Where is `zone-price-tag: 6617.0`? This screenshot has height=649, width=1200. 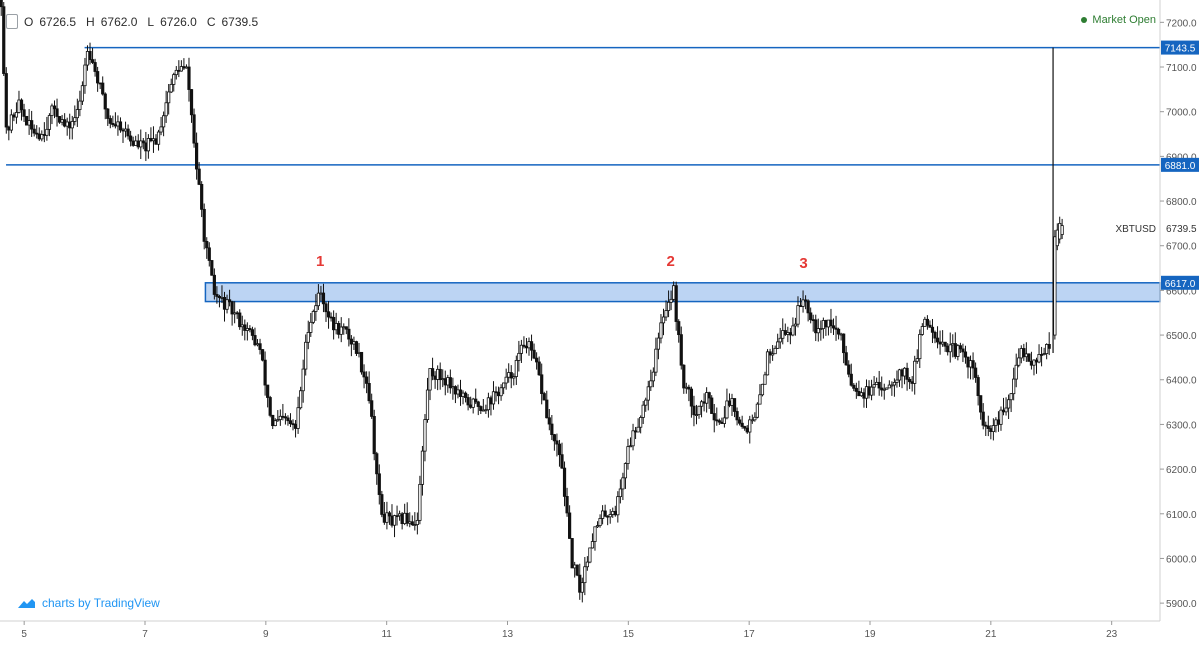
zone-price-tag: 6617.0 is located at coordinates (1180, 284).